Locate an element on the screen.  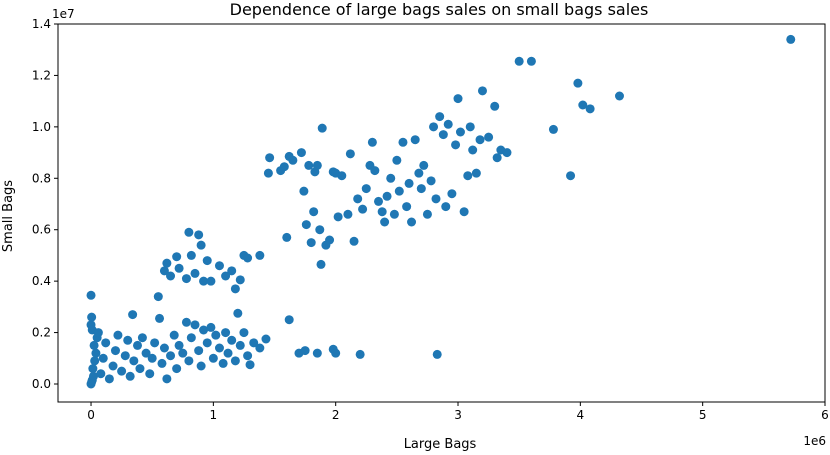
x-tick-label: 1 is located at coordinates (214, 415).